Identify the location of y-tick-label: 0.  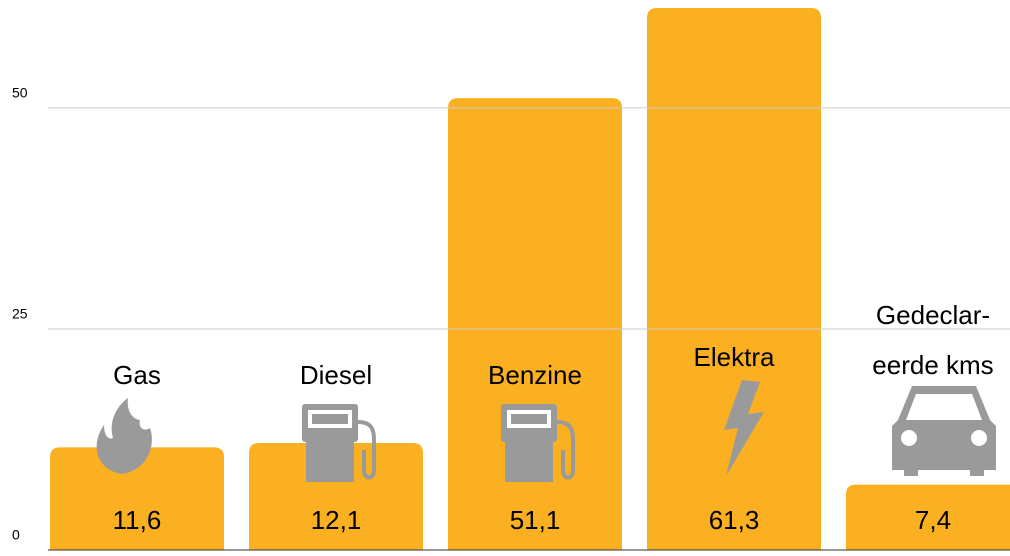
(16, 535).